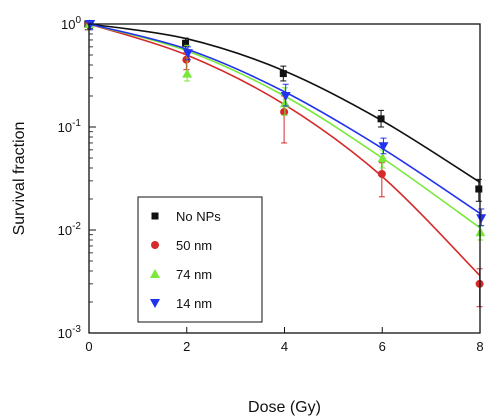 Image resolution: width=494 pixels, height=418 pixels. I want to click on legend-item: No NPs, so click(186, 216).